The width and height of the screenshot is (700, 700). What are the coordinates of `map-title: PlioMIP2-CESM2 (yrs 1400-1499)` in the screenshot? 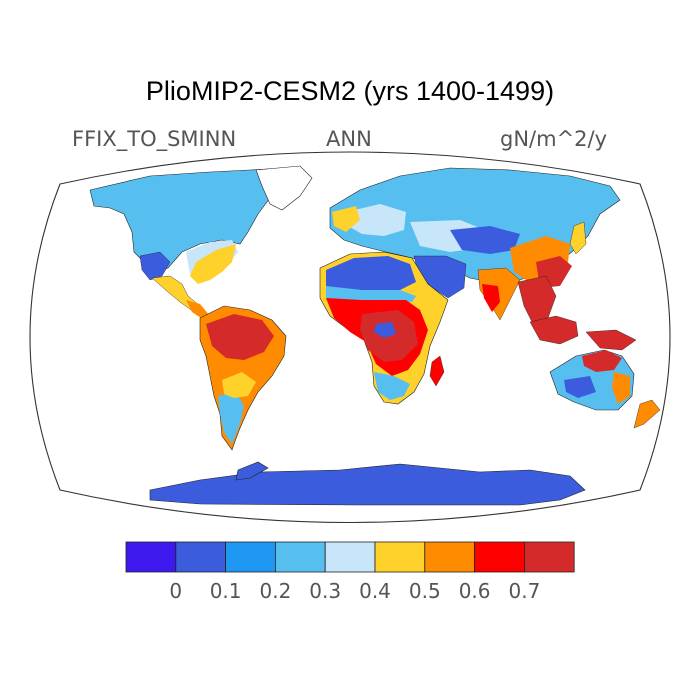 It's located at (350, 91).